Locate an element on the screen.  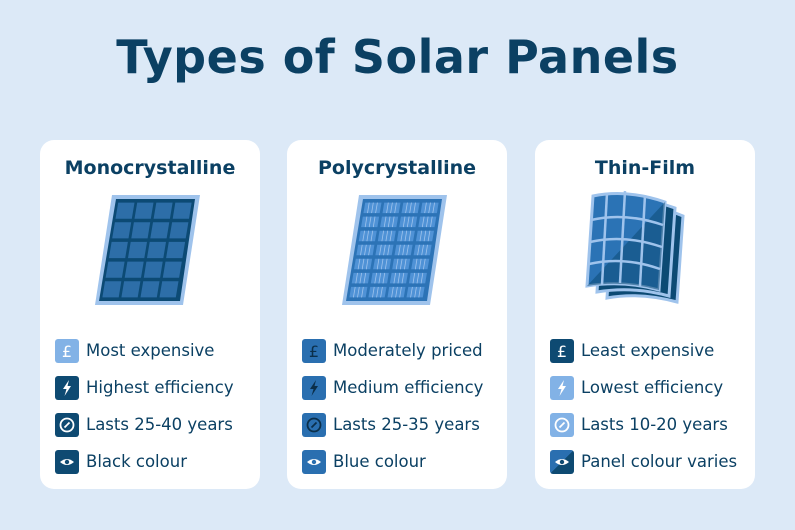
feature-item: Lasts 25-35 years is located at coordinates (392, 424).